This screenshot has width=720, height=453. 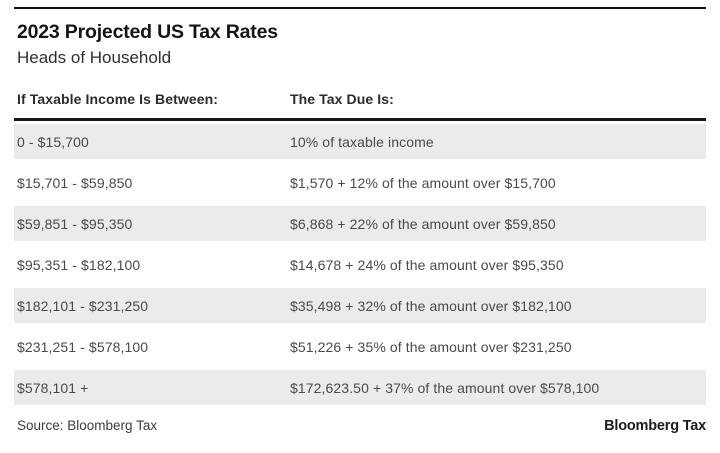 What do you see at coordinates (360, 119) in the screenshot?
I see `header-rule` at bounding box center [360, 119].